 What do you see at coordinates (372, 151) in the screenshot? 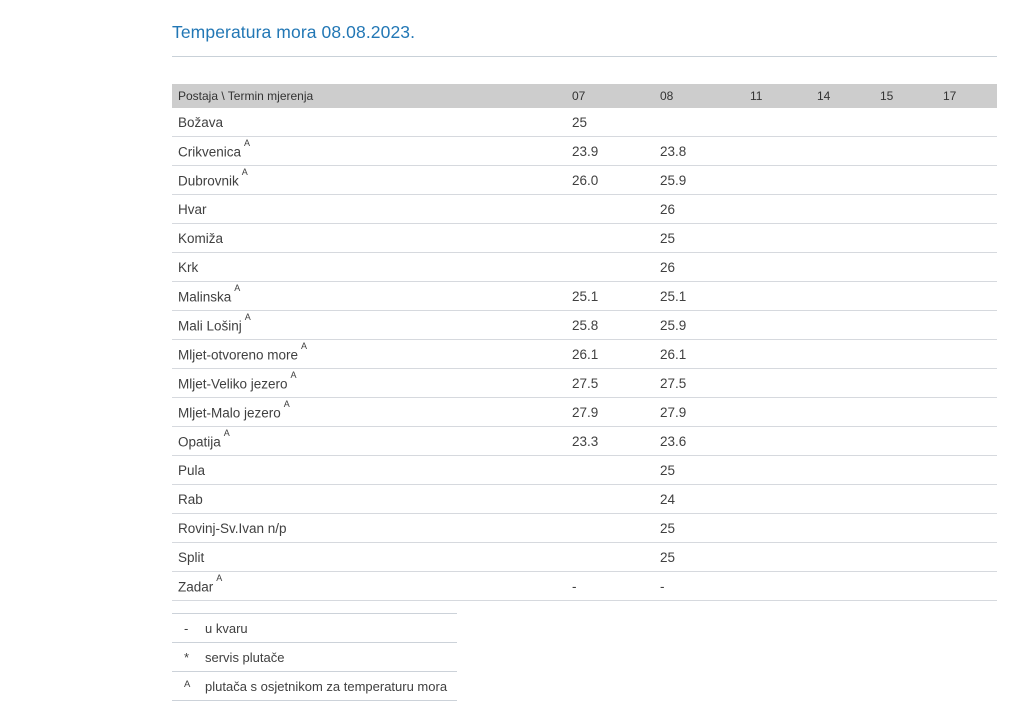
I see `station-cell: CrikvenicaA` at bounding box center [372, 151].